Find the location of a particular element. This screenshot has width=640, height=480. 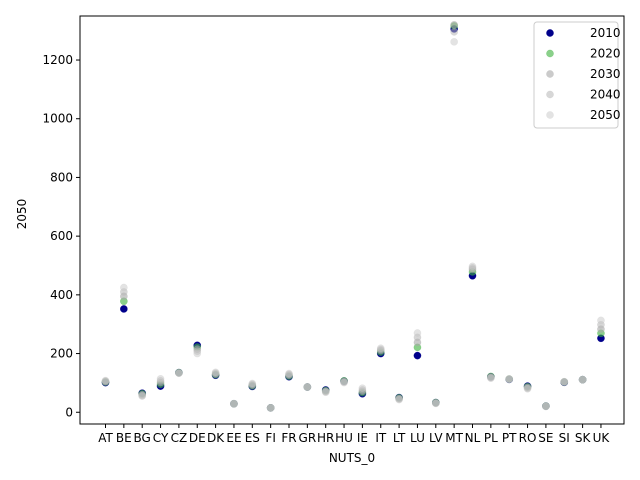

y-tick-label: 0 is located at coordinates (69, 412).